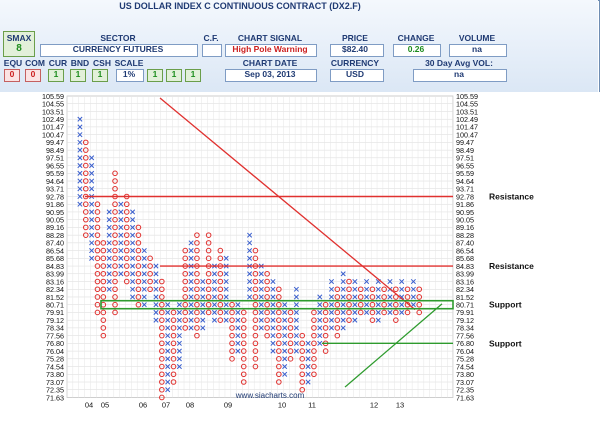 This screenshot has width=600, height=425. I want to click on x-tick-label: 09, so click(228, 404).